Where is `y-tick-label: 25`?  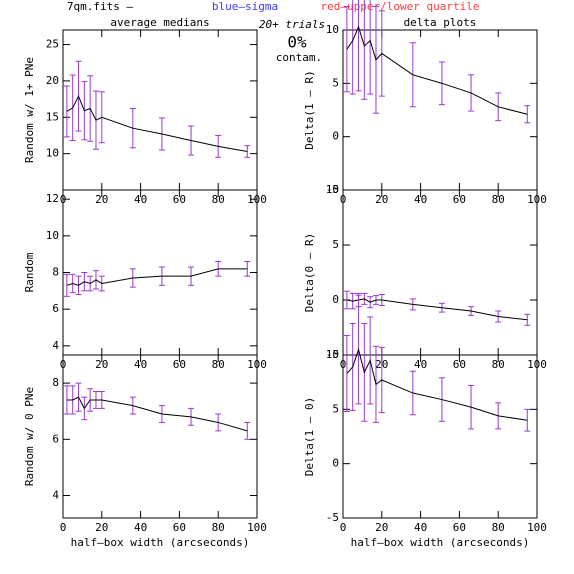 y-tick-label: 25 is located at coordinates (52, 44).